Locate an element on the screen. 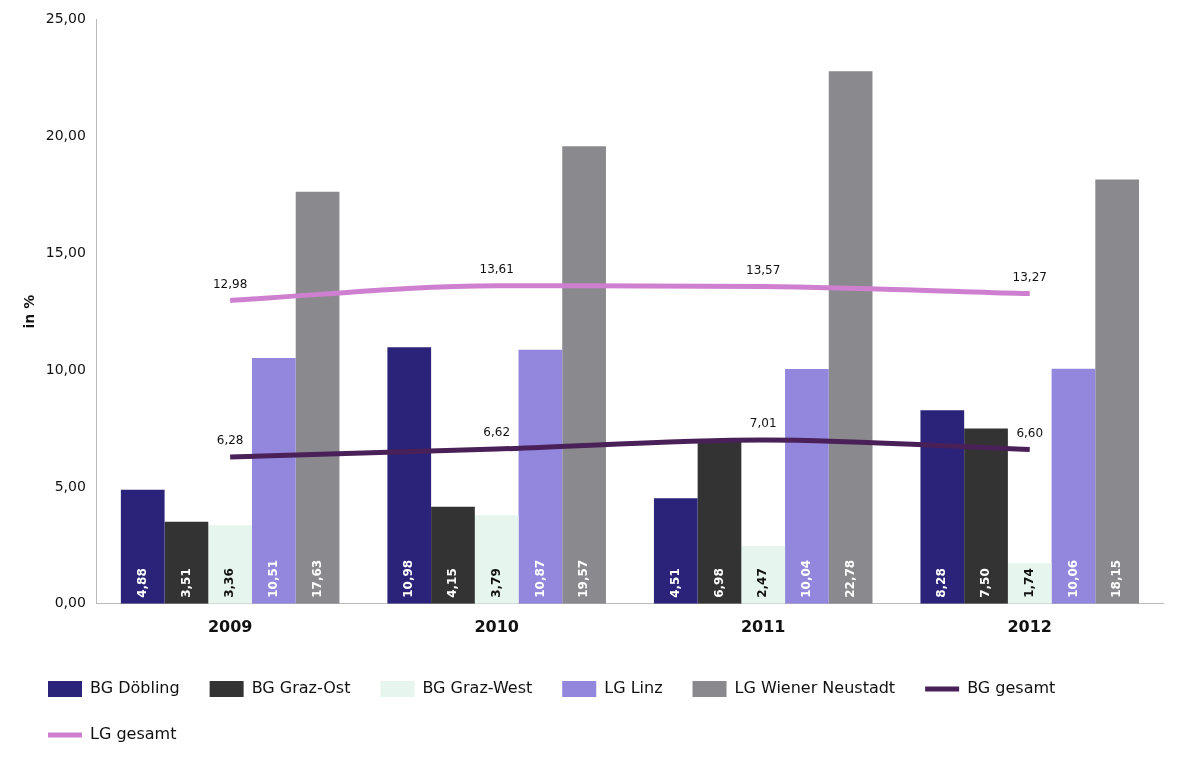 The height and width of the screenshot is (775, 1201). data-label: 7,01 is located at coordinates (763, 423).